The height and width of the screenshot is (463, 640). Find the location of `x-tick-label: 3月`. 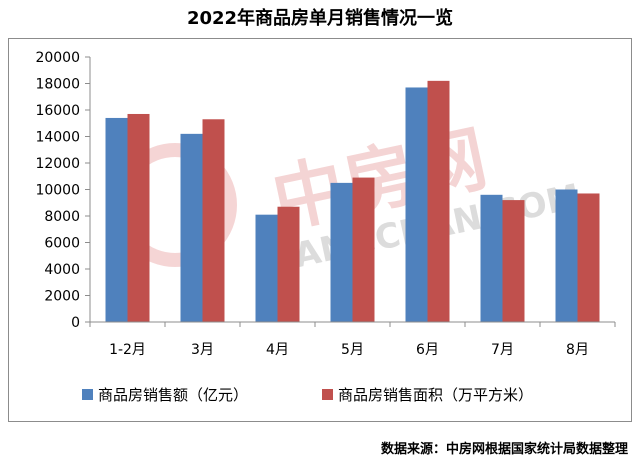

x-tick-label: 3月 is located at coordinates (202, 350).